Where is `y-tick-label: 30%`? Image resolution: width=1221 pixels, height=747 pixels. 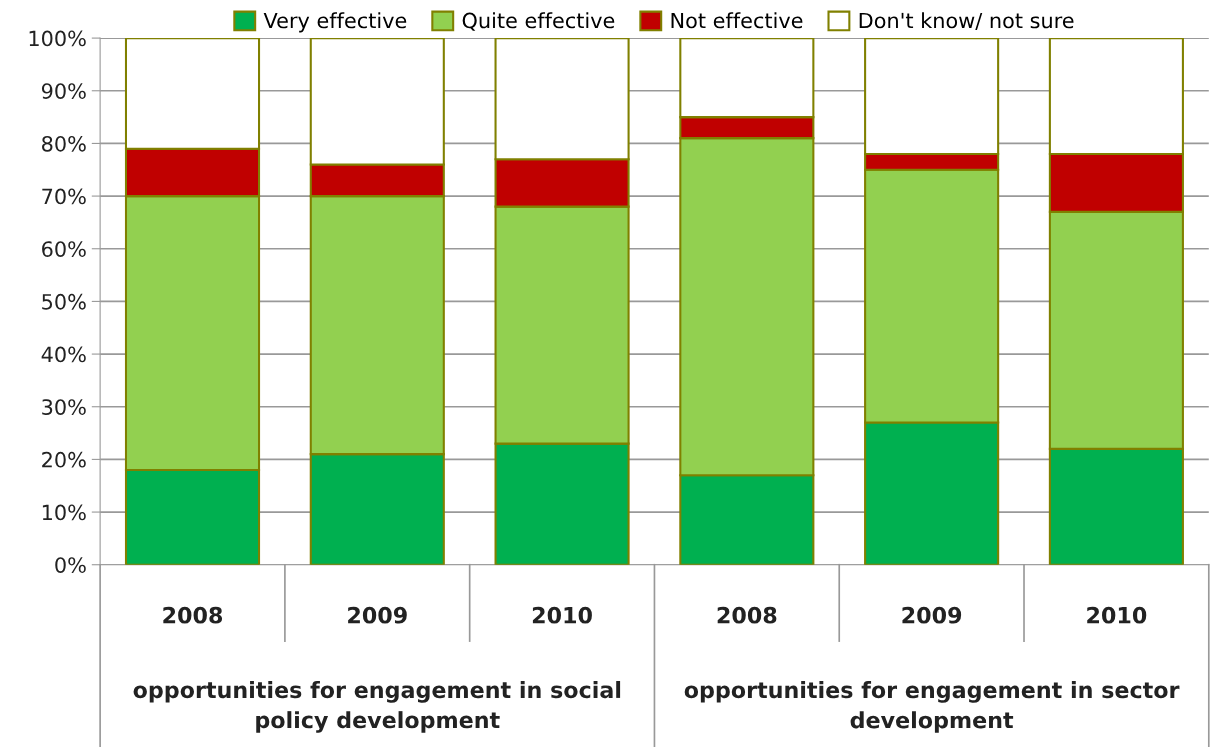 y-tick-label: 30% is located at coordinates (64, 407).